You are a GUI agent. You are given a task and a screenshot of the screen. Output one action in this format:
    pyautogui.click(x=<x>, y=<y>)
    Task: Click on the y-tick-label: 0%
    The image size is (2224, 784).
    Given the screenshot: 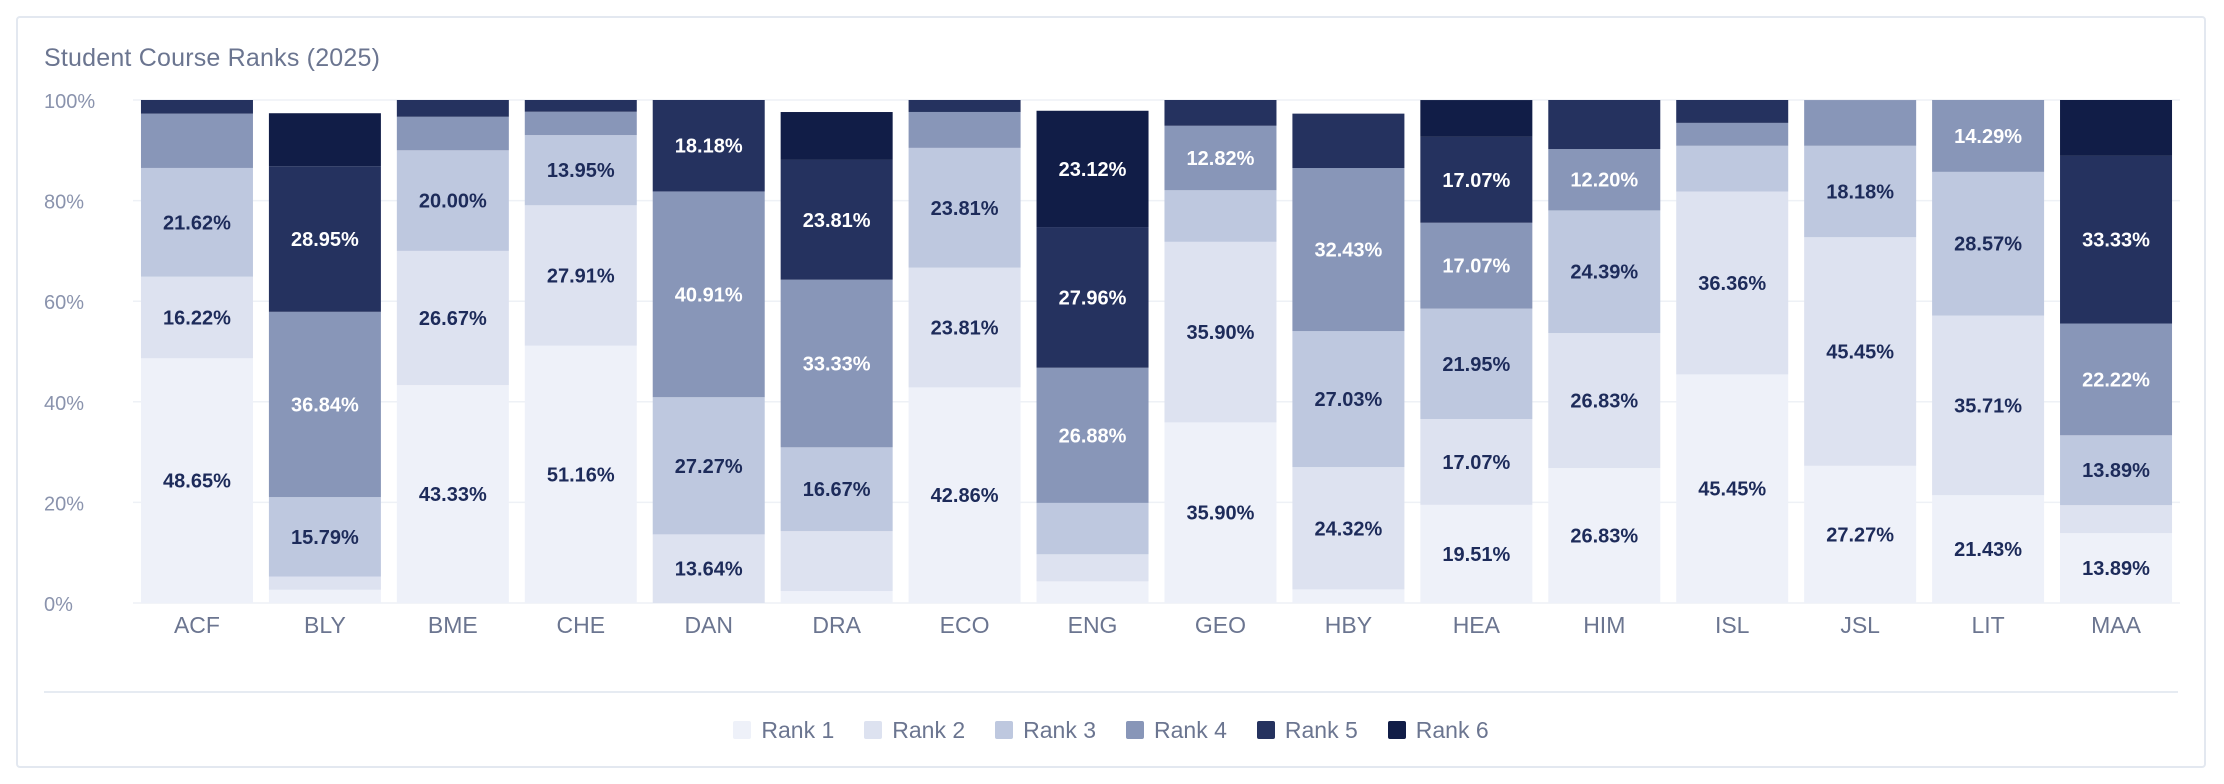 What is the action you would take?
    pyautogui.click(x=58, y=605)
    